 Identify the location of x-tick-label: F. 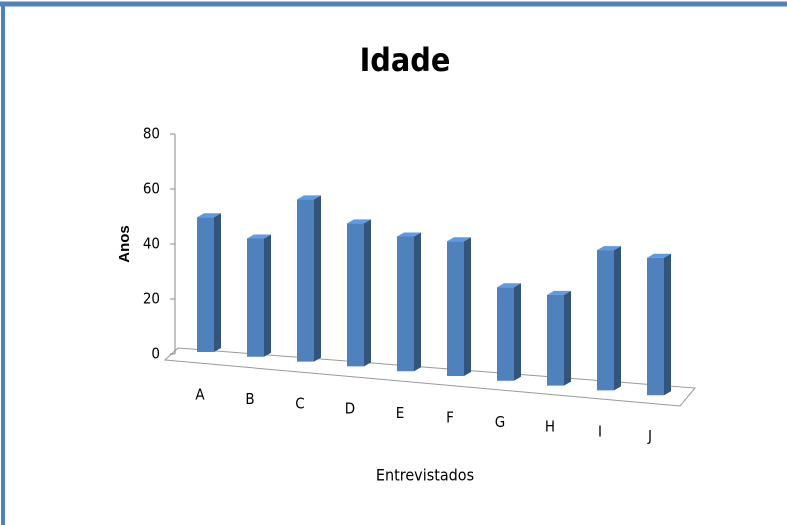
(450, 418).